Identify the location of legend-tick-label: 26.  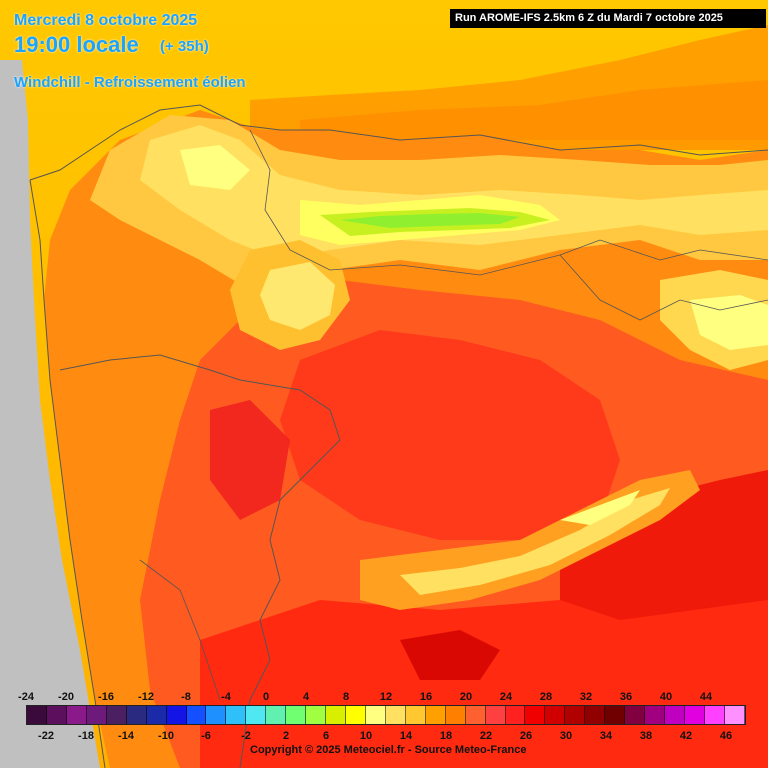
(526, 736).